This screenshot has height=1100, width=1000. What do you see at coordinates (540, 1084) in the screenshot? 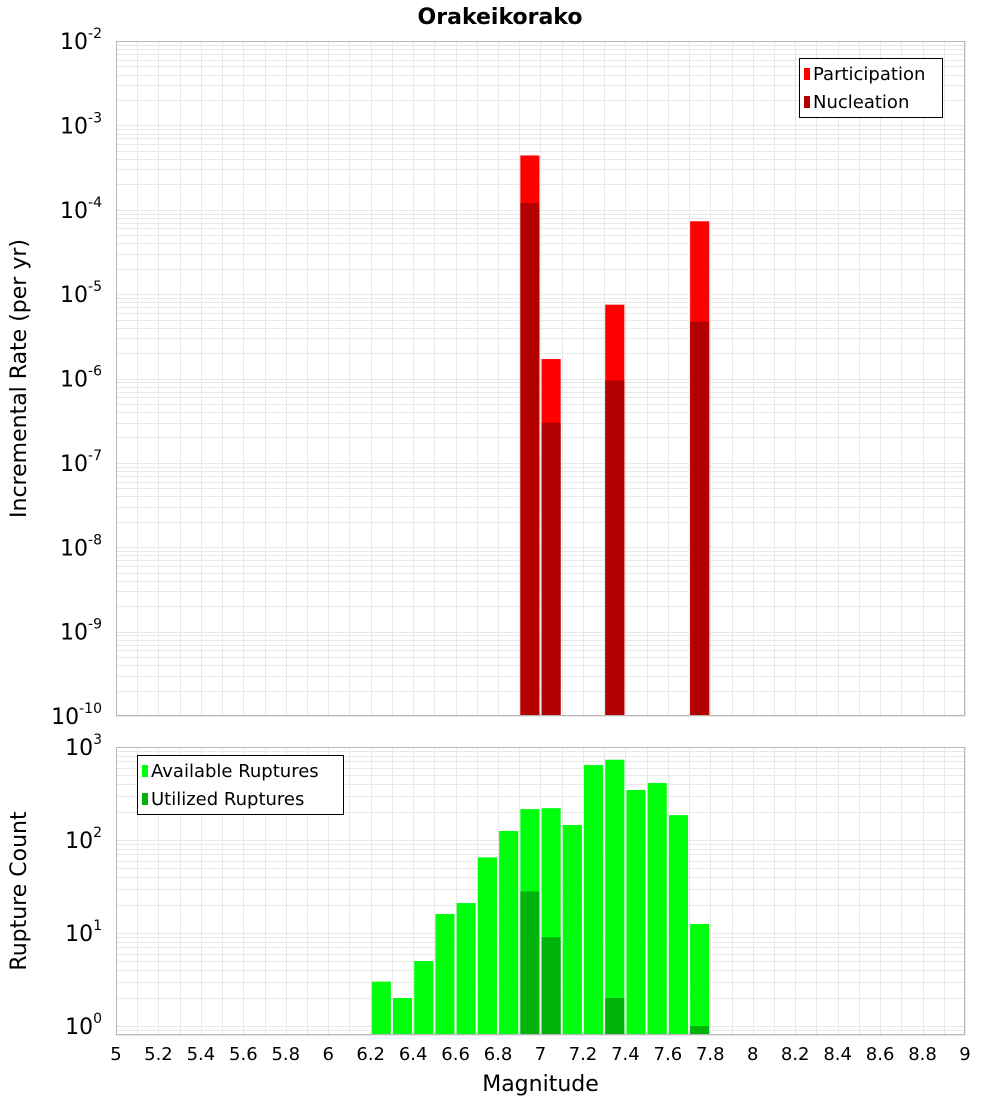
I see `bottom-x-axis-label: Magnitude` at bounding box center [540, 1084].